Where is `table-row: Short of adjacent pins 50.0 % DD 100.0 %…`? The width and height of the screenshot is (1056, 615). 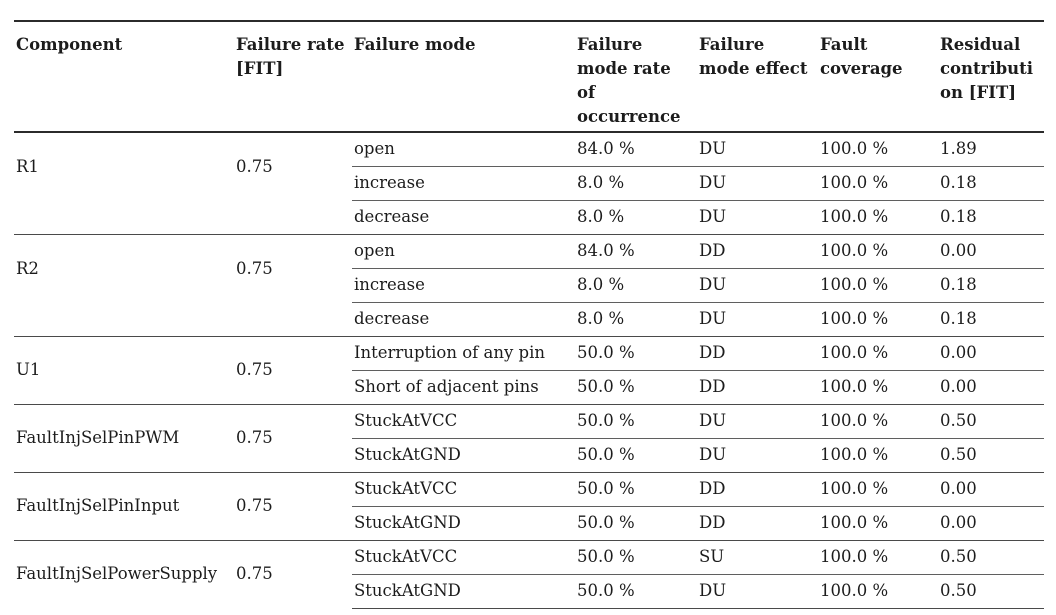
table-row: Short of adjacent pins 50.0 % DD 100.0 %… is located at coordinates (529, 387).